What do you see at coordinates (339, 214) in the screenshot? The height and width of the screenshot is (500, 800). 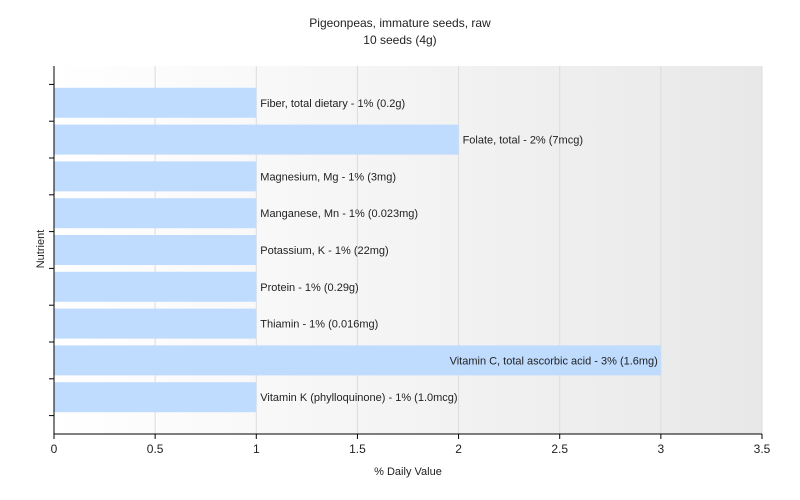 I see `bar-data-label: Manganese, Mn - 1% (0.023mg)` at bounding box center [339, 214].